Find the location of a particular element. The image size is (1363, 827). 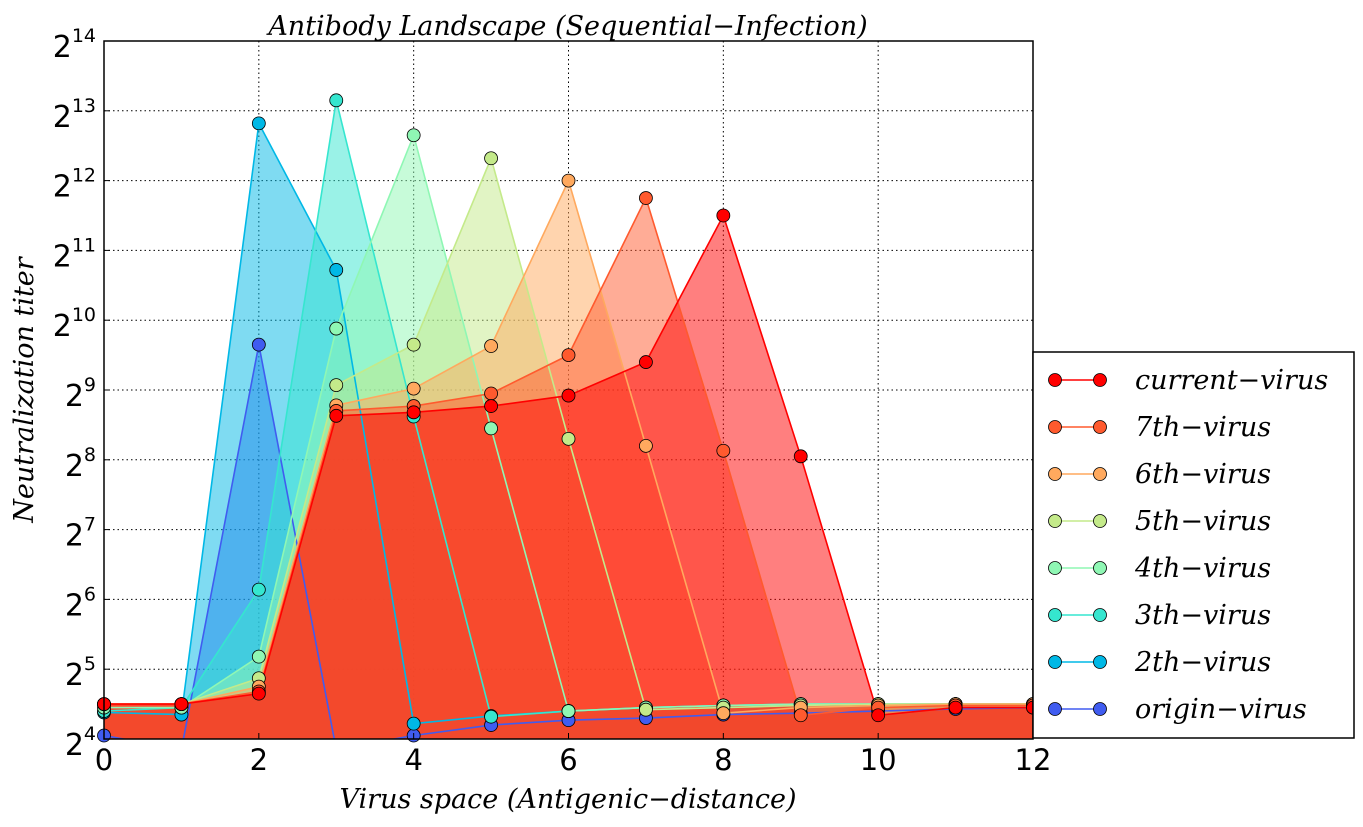

y-tick-label: 28 is located at coordinates (80, 464).